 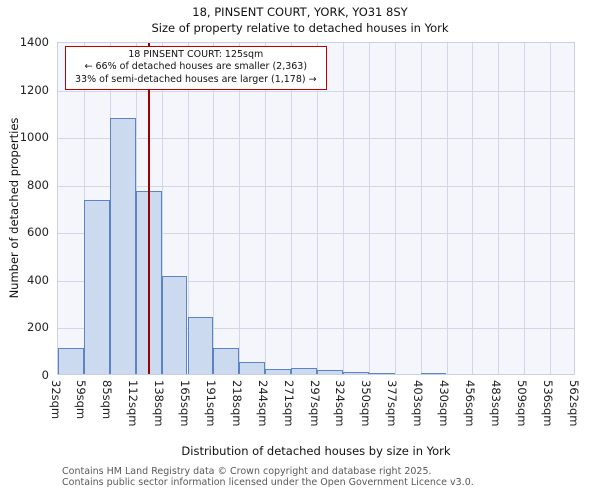 I want to click on y-tick-label: 1400, so click(x=34, y=42).